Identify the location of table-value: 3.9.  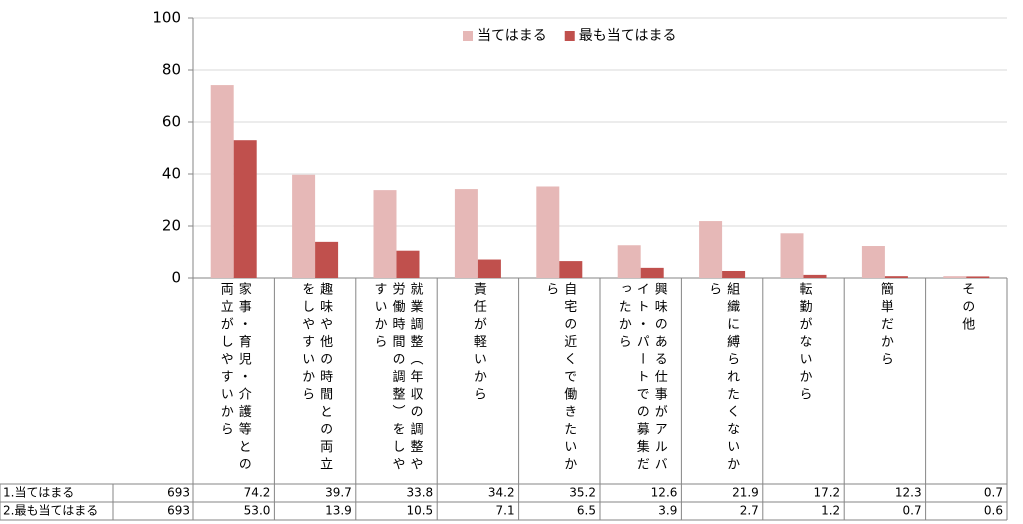
(667, 511).